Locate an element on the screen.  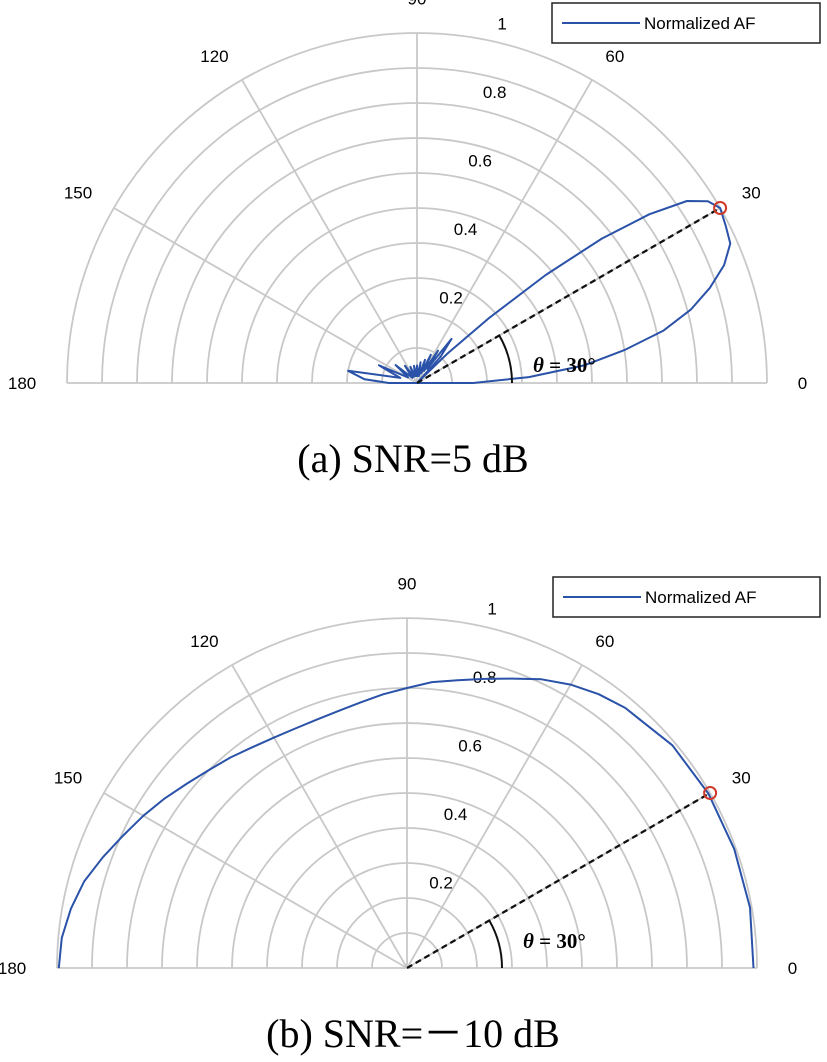
series-line-normalized-af is located at coordinates (539, 292).